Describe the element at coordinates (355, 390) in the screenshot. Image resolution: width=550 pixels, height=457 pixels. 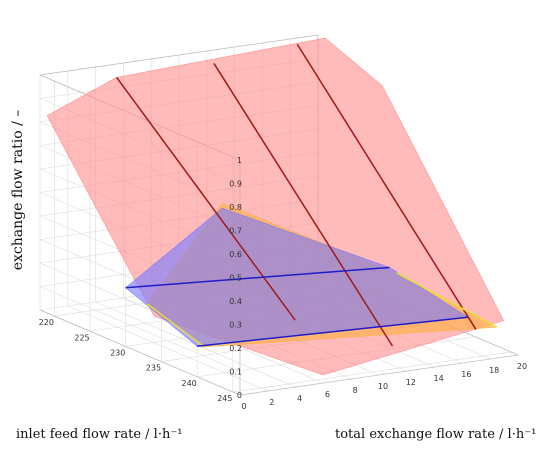
I see `x-tick-label: 8` at that location.